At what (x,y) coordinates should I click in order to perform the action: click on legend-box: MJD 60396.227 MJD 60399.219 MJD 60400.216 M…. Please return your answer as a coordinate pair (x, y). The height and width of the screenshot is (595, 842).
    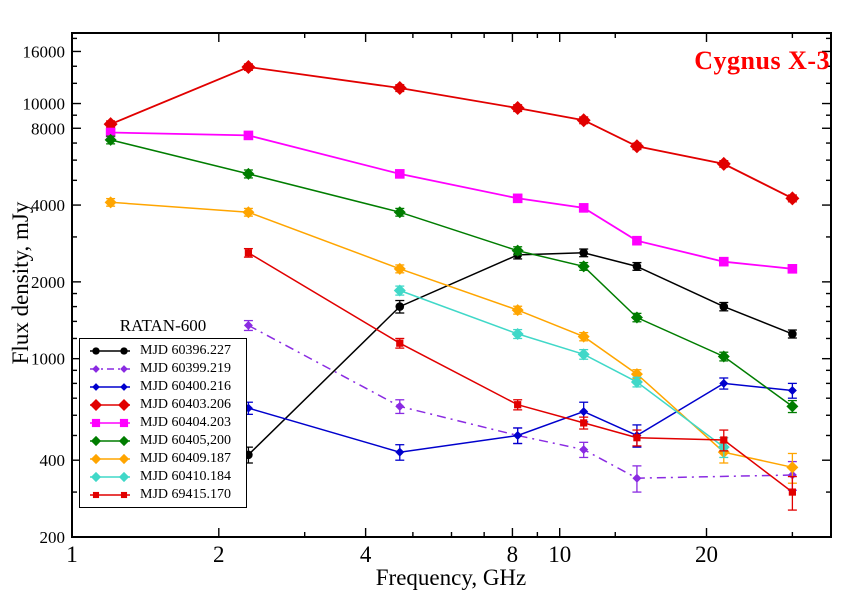
    Looking at the image, I should click on (163, 423).